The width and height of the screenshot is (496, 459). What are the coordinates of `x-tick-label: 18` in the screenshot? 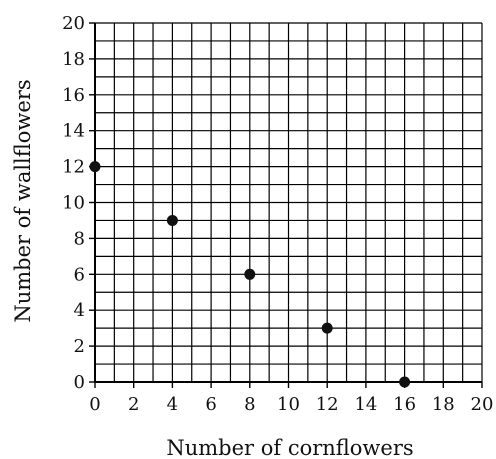 It's located at (443, 404).